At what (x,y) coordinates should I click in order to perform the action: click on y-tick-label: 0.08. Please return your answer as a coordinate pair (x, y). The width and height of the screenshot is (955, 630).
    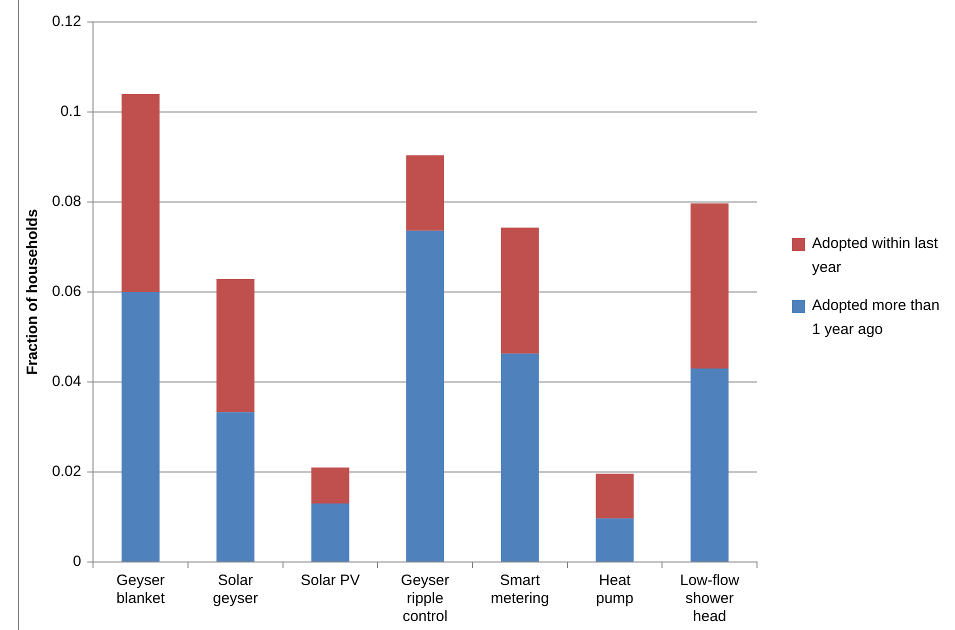
    Looking at the image, I should click on (67, 201).